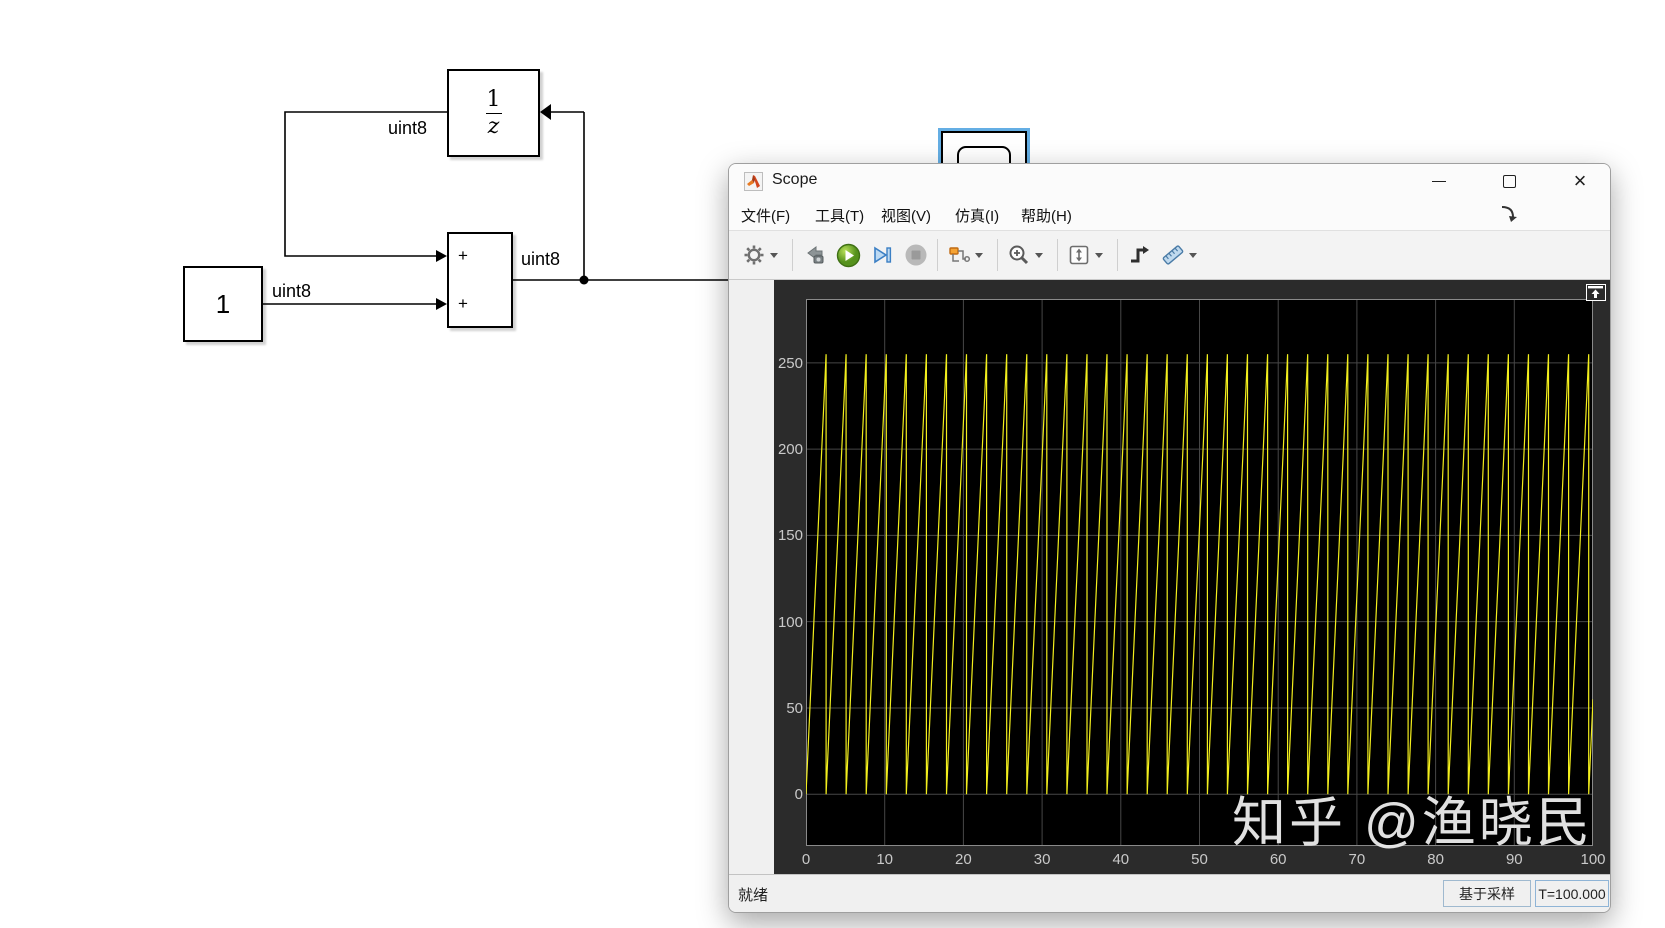  I want to click on signal-selector-button, so click(959, 255).